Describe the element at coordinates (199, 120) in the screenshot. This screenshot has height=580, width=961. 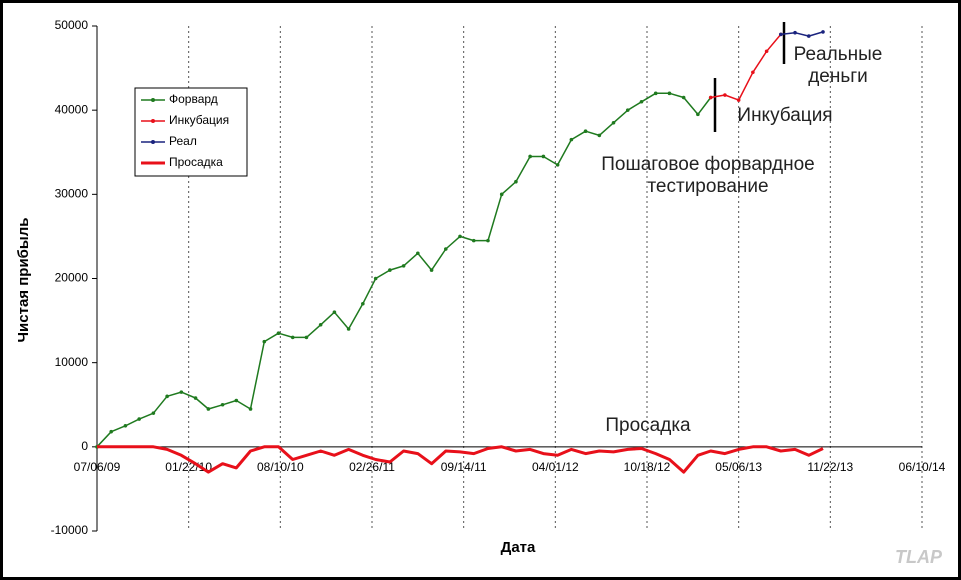
I see `legend-label: Инкубация` at that location.